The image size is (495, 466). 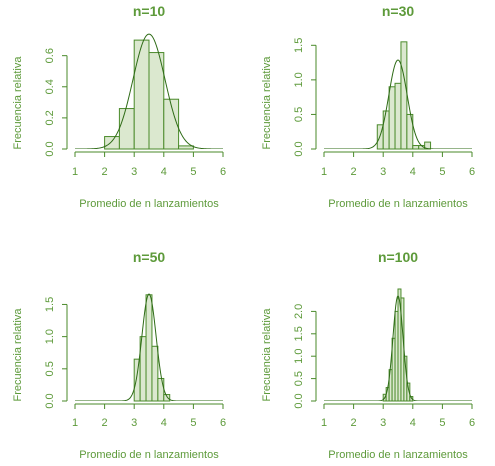 I want to click on chart-title: n=30, so click(x=398, y=11).